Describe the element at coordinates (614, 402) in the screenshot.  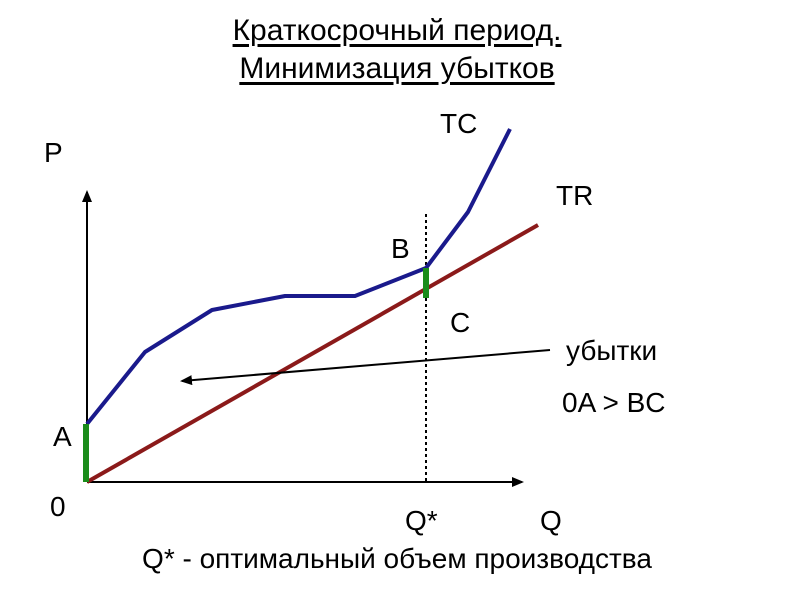
I see `inequality-label: 0A > BC` at that location.